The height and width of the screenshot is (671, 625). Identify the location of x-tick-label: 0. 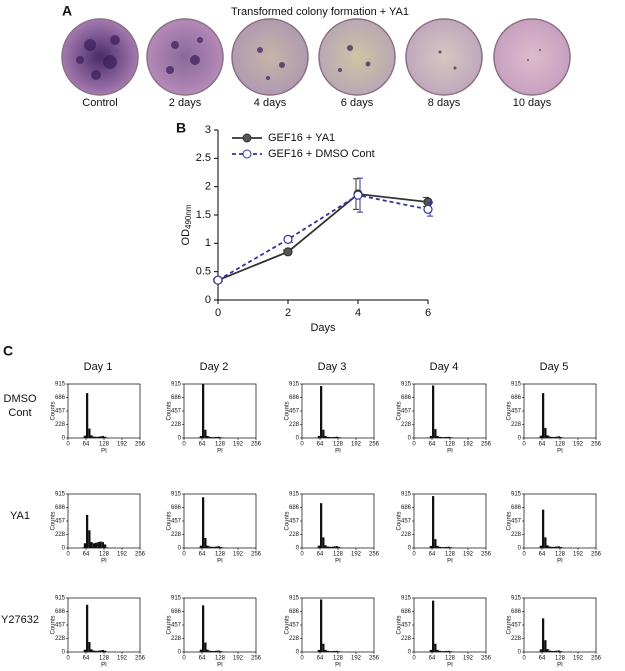
(184, 659).